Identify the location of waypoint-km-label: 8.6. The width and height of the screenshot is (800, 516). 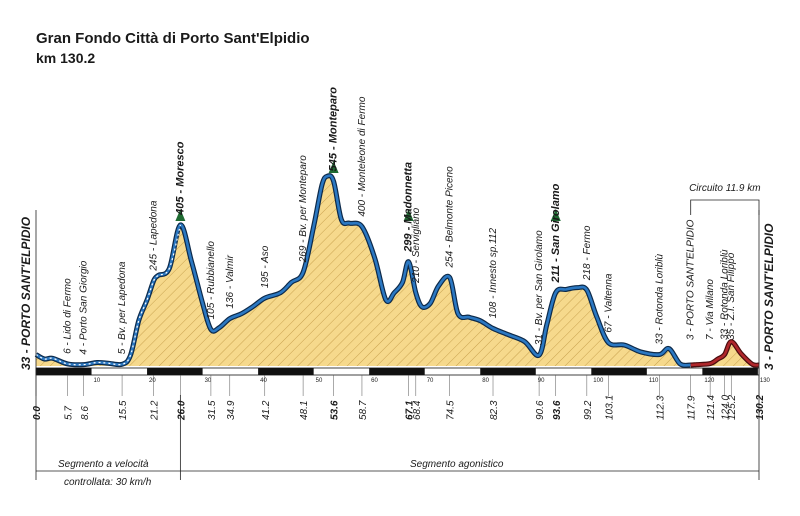
(85, 413).